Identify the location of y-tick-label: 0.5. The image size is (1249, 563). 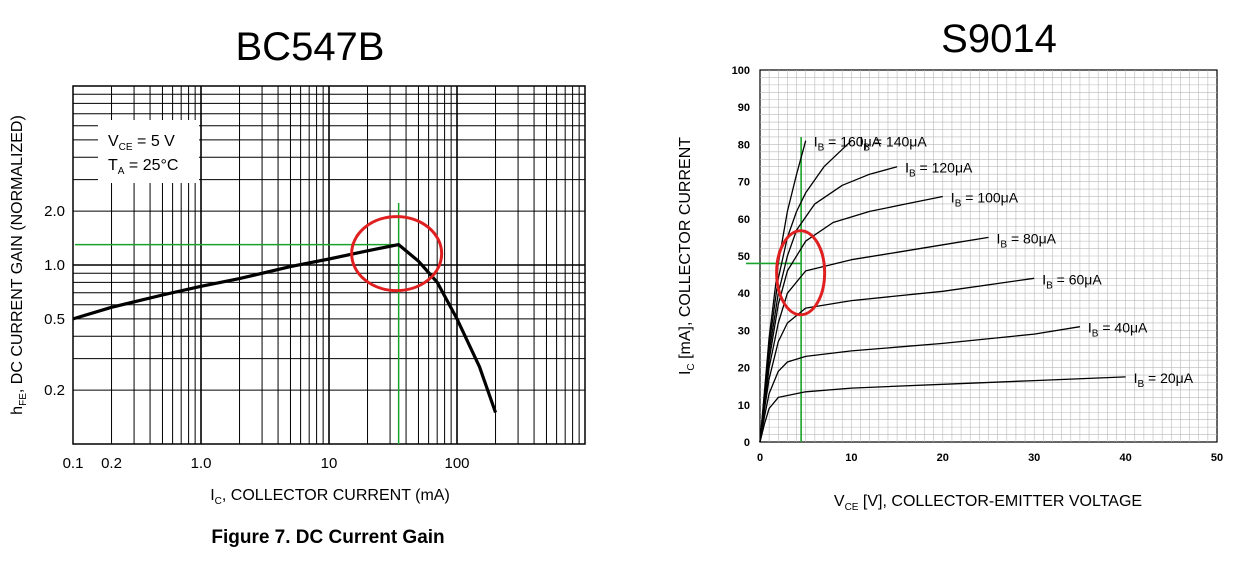
(54, 319).